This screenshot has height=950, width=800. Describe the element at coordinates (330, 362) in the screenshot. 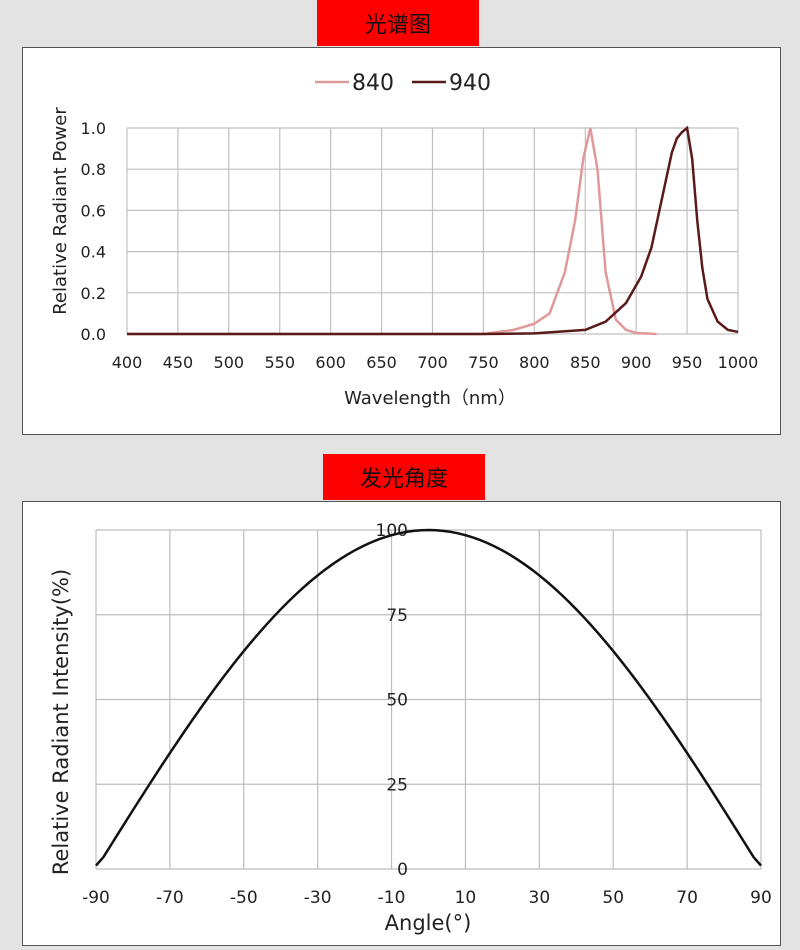

I see `x-tick-label: 600` at that location.